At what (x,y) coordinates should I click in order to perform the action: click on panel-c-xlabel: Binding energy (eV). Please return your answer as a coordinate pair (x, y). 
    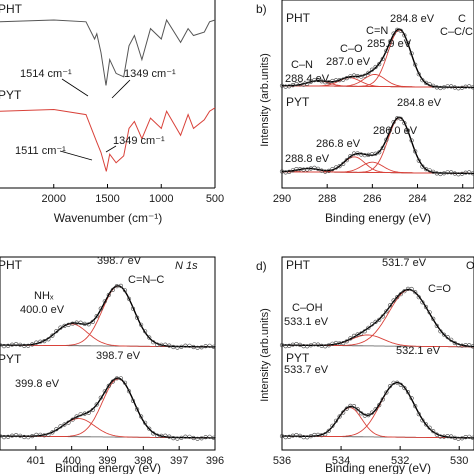
    Looking at the image, I should click on (108, 467).